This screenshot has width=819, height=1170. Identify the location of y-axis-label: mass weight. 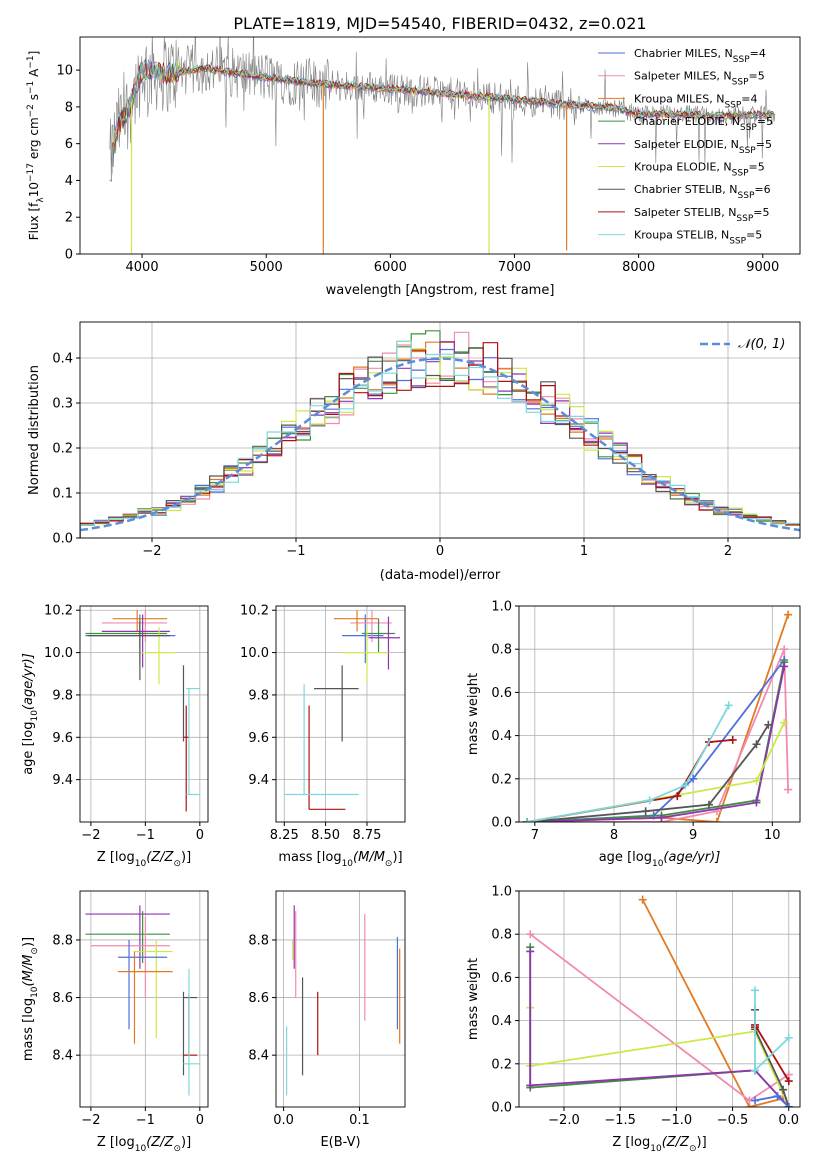
(473, 714).